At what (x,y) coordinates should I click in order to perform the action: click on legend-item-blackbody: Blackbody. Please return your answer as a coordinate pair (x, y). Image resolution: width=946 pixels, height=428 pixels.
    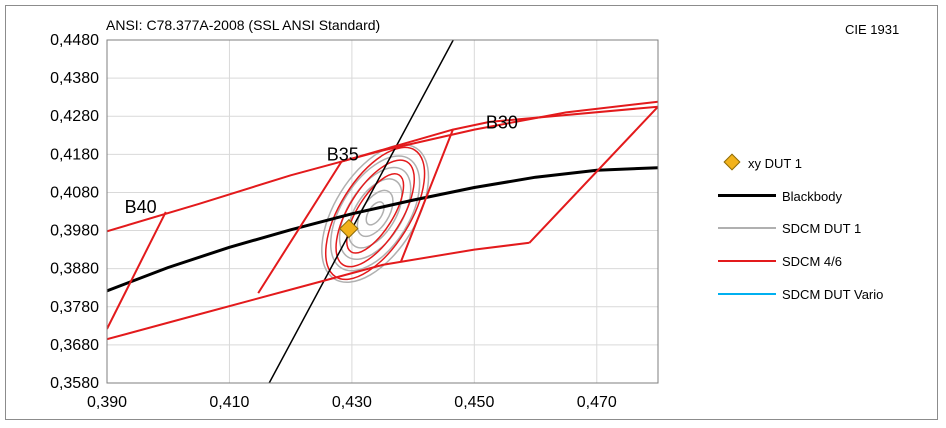
    Looking at the image, I should click on (780, 196).